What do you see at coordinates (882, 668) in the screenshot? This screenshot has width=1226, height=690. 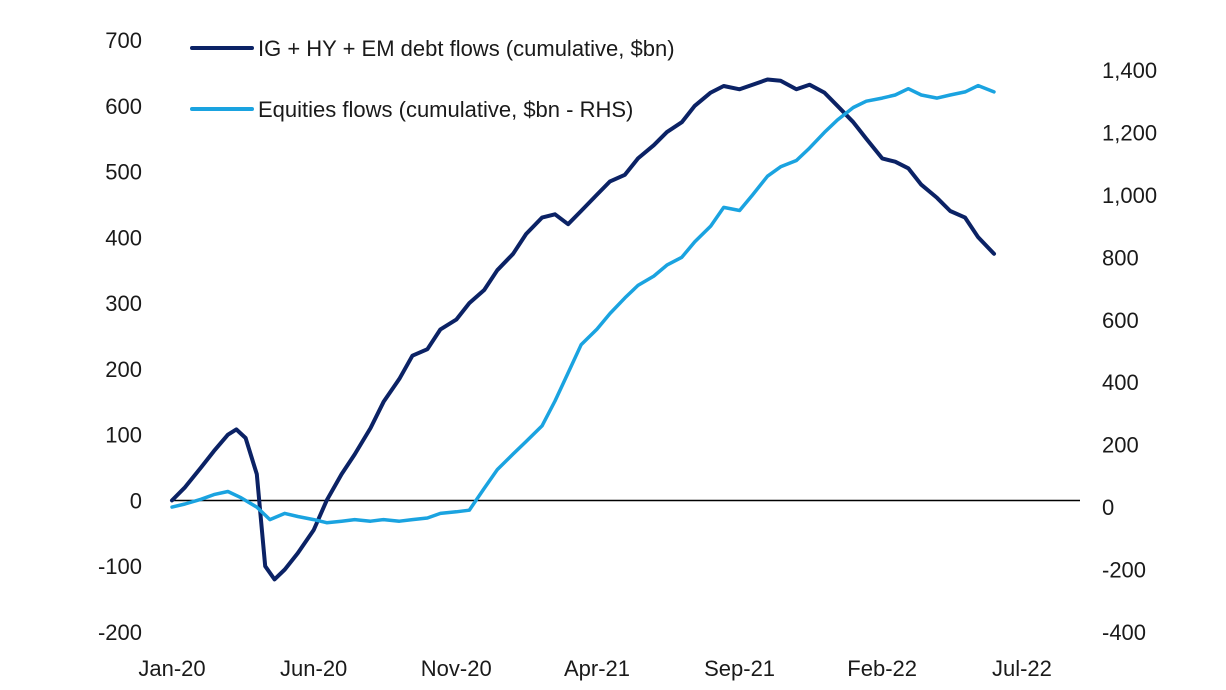 I see `x-tick-label: Feb-22` at bounding box center [882, 668].